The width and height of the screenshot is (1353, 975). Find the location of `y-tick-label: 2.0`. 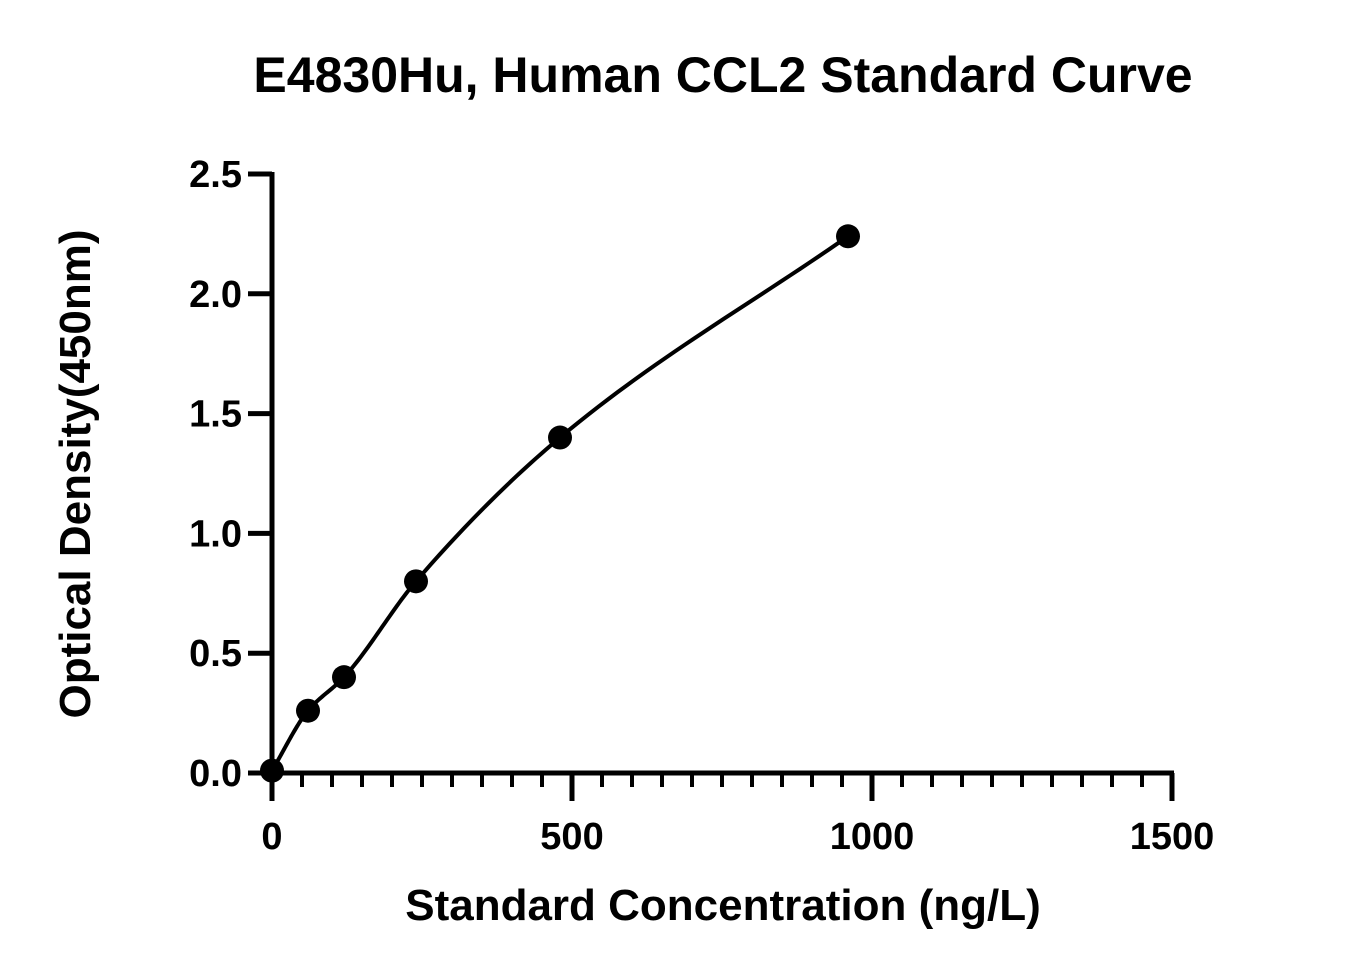

y-tick-label: 2.0 is located at coordinates (215, 295).